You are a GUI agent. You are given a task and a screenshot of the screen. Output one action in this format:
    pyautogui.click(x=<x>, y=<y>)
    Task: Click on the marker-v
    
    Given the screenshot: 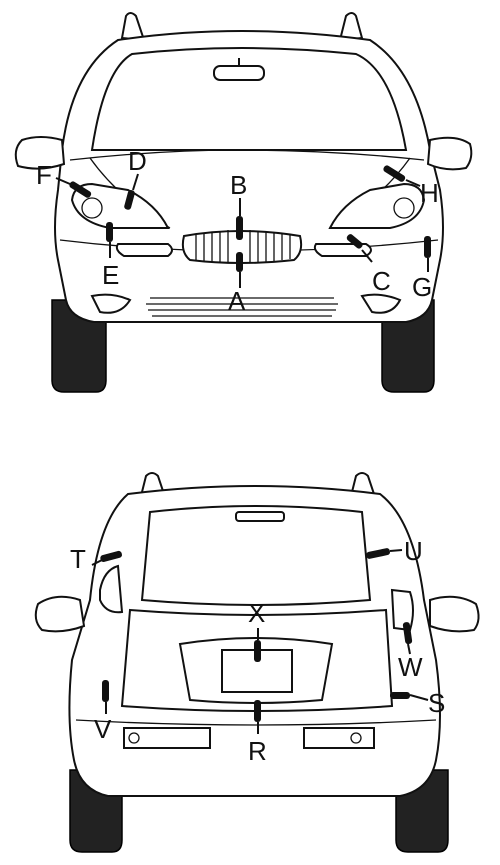 What is the action you would take?
    pyautogui.click(x=105, y=691)
    